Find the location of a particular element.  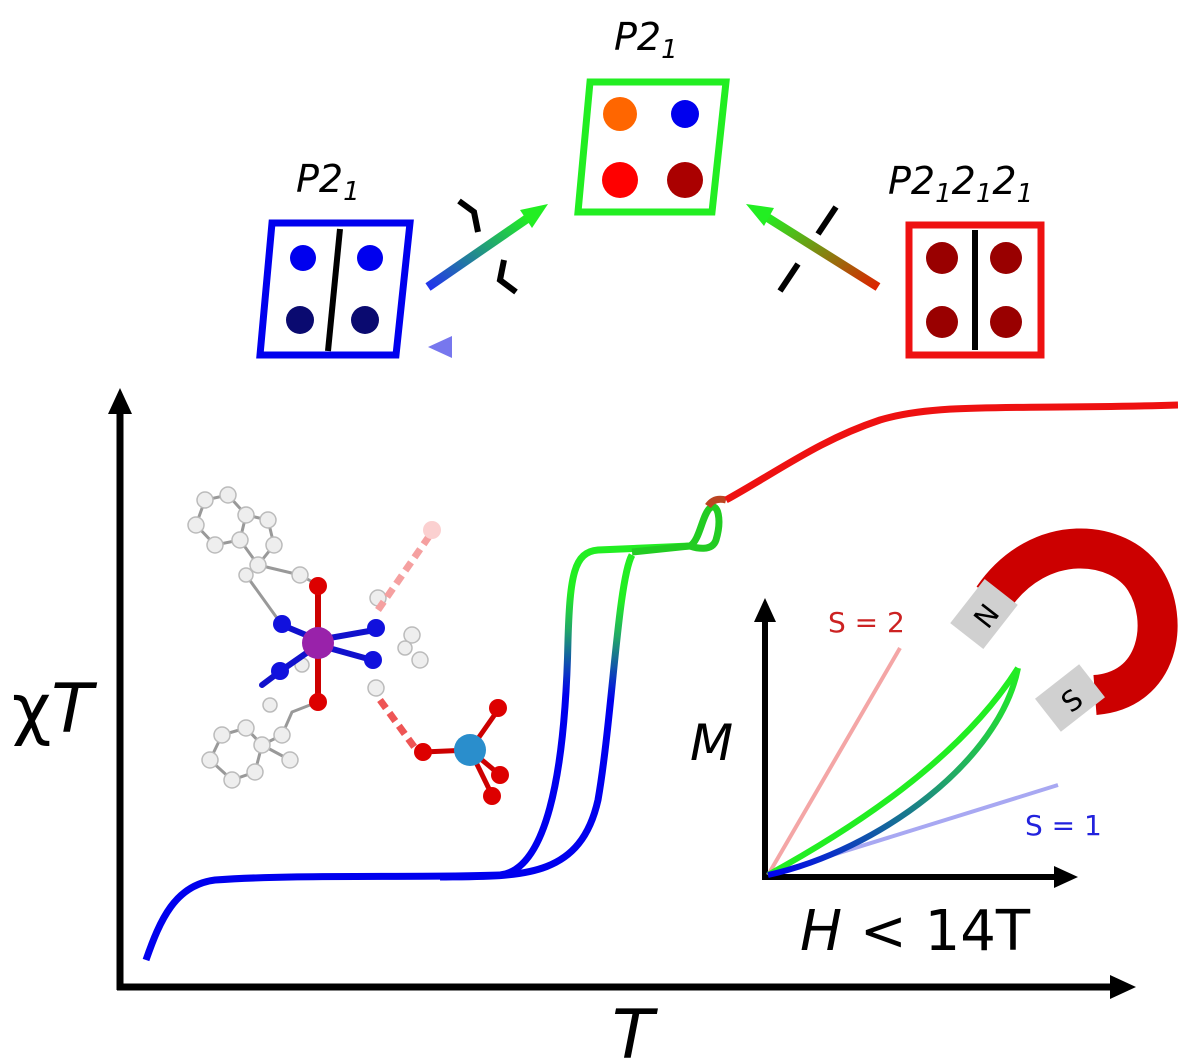

phase-box-center: P21 is located at coordinates (652, 115).